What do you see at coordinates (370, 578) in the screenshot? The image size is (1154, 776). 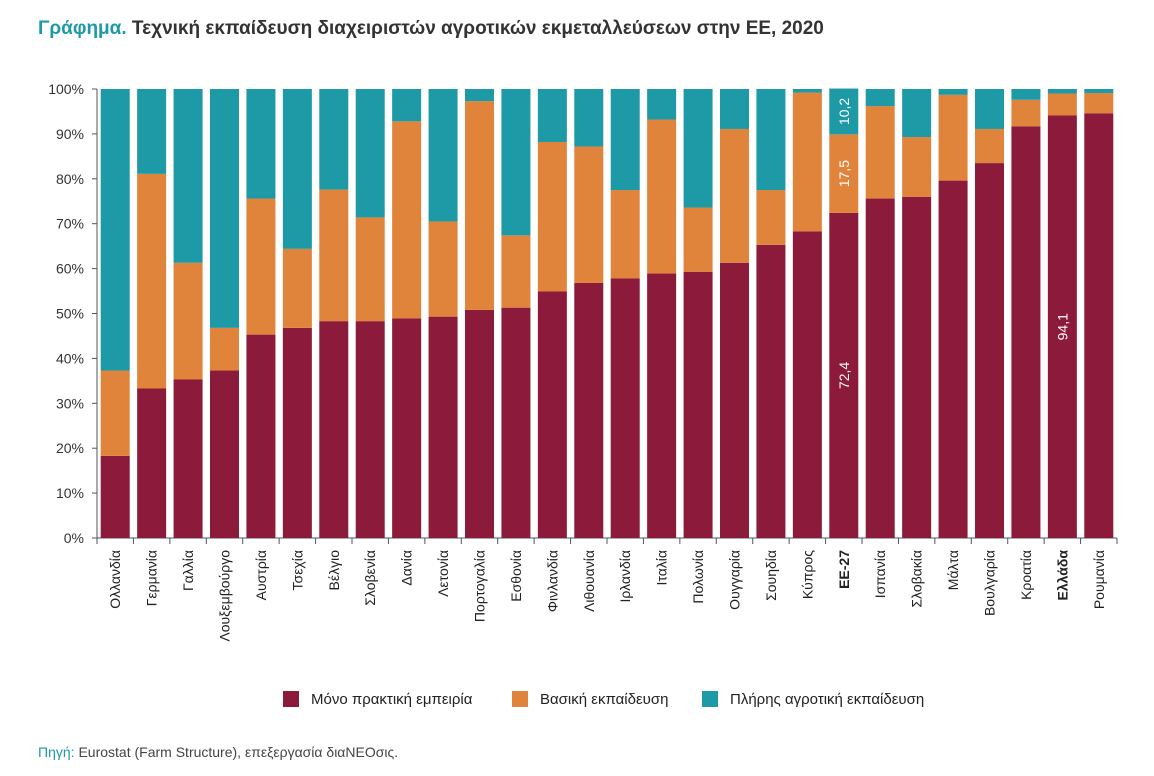 I see `x-tick-label: Σλοβενία` at bounding box center [370, 578].